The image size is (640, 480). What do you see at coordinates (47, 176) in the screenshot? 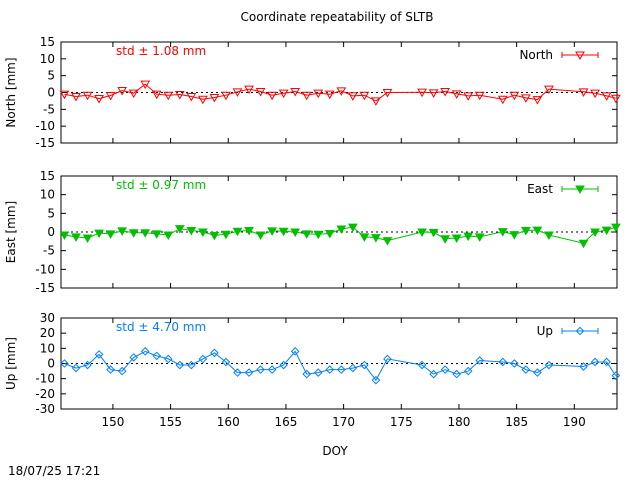
I see `east-y-tick-label: 15` at bounding box center [47, 176].